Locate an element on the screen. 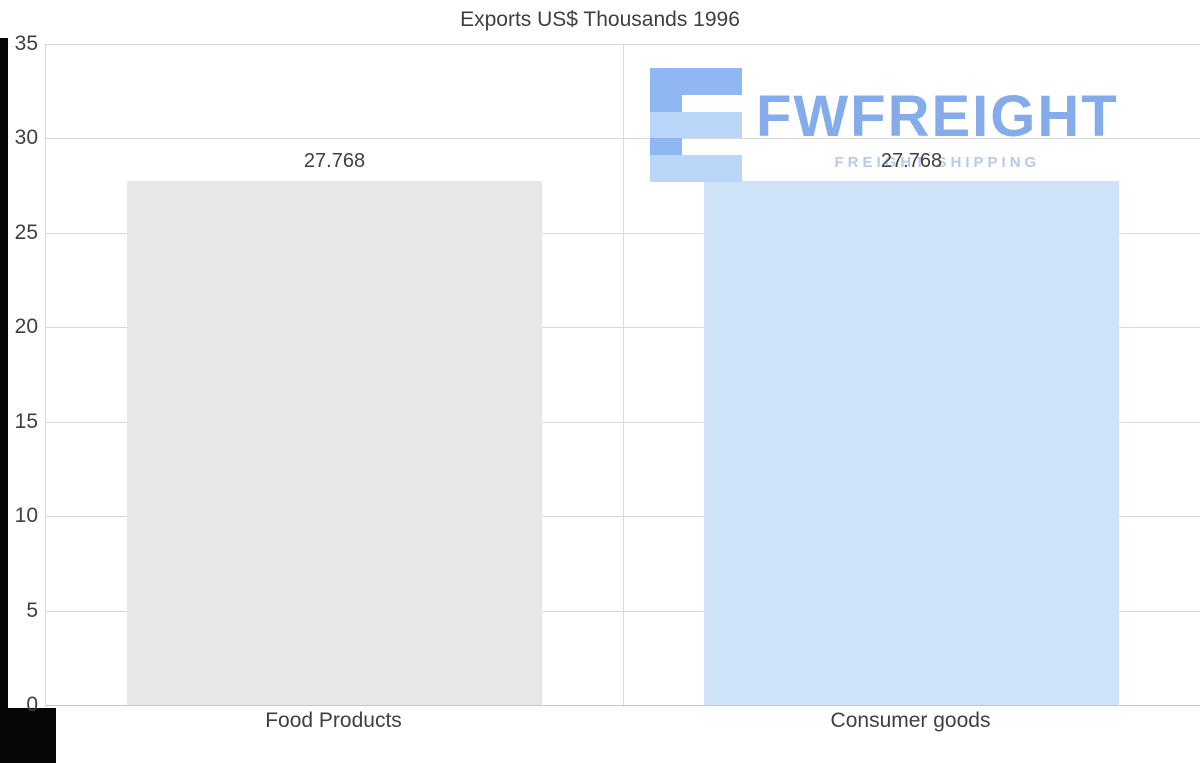 This screenshot has width=1200, height=763. y-tick-label: 25 is located at coordinates (26, 232).